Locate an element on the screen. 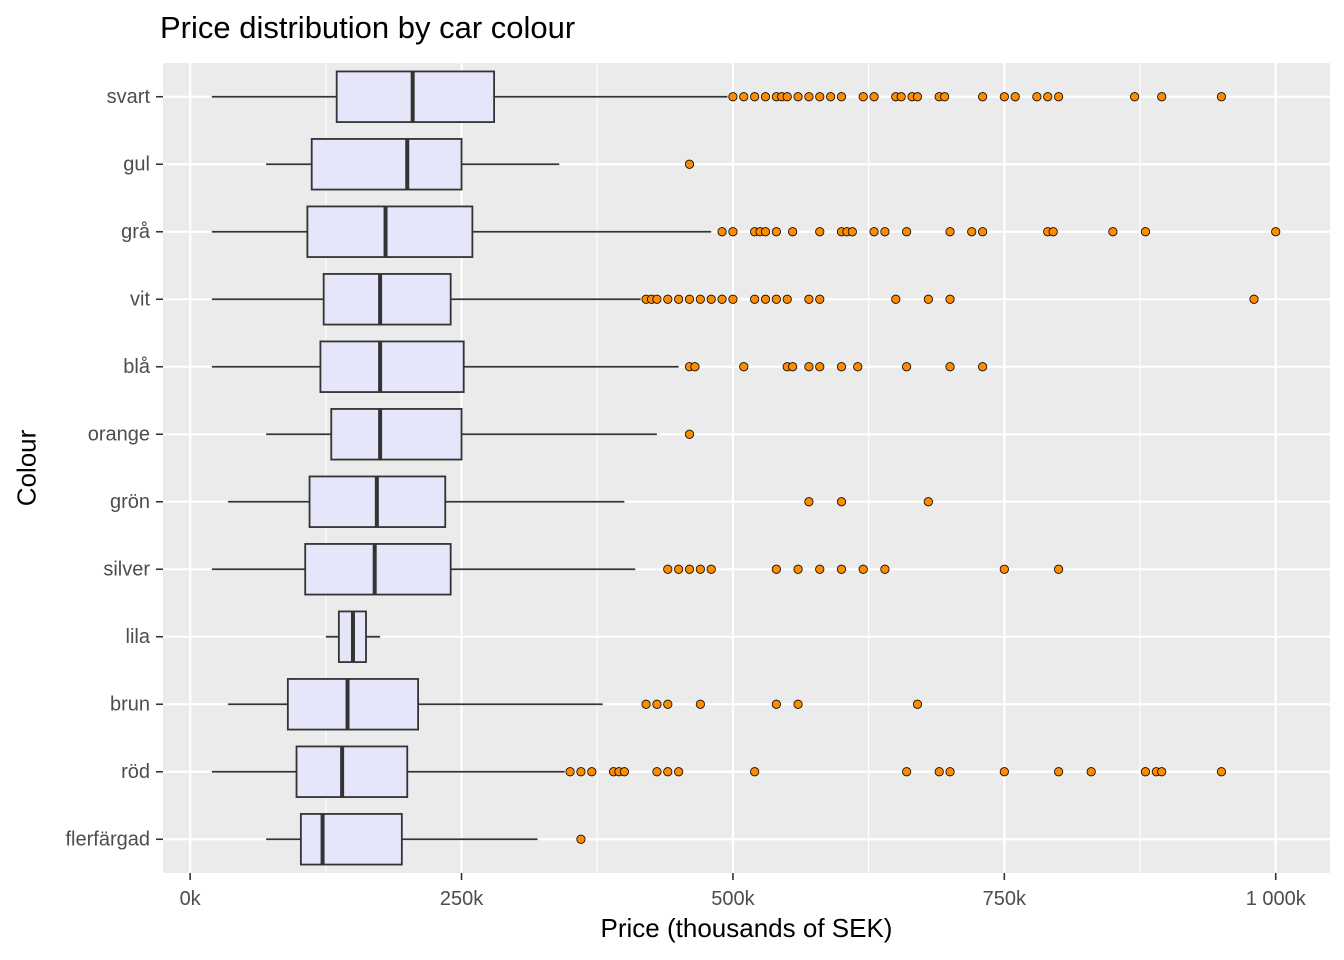  box-blå is located at coordinates (599, 366).